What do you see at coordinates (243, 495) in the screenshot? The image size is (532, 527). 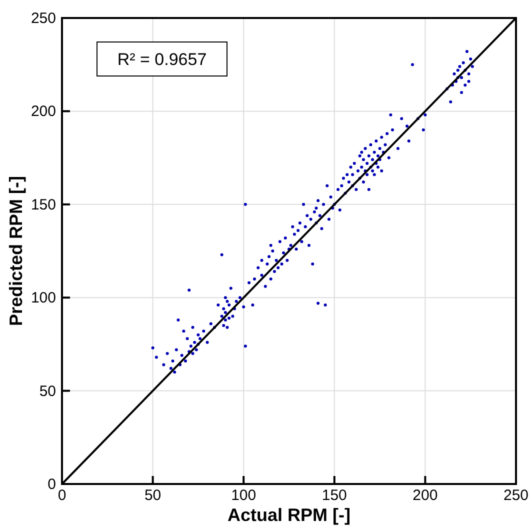 I see `x-tick-label: 100` at bounding box center [243, 495].